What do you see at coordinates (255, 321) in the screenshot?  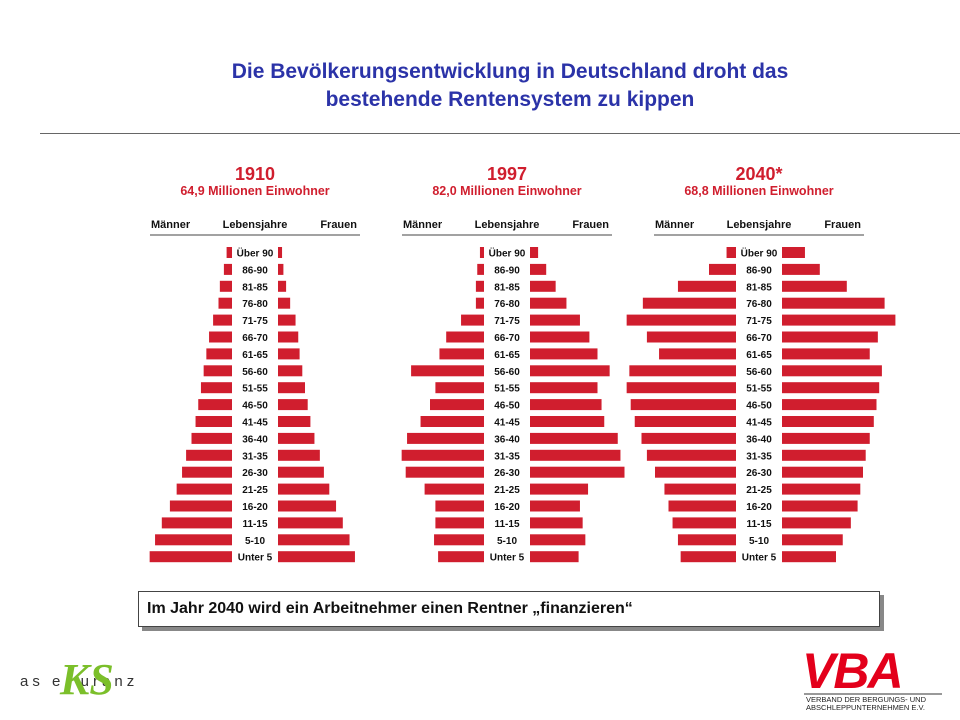 I see `age-label: 71-75` at bounding box center [255, 321].